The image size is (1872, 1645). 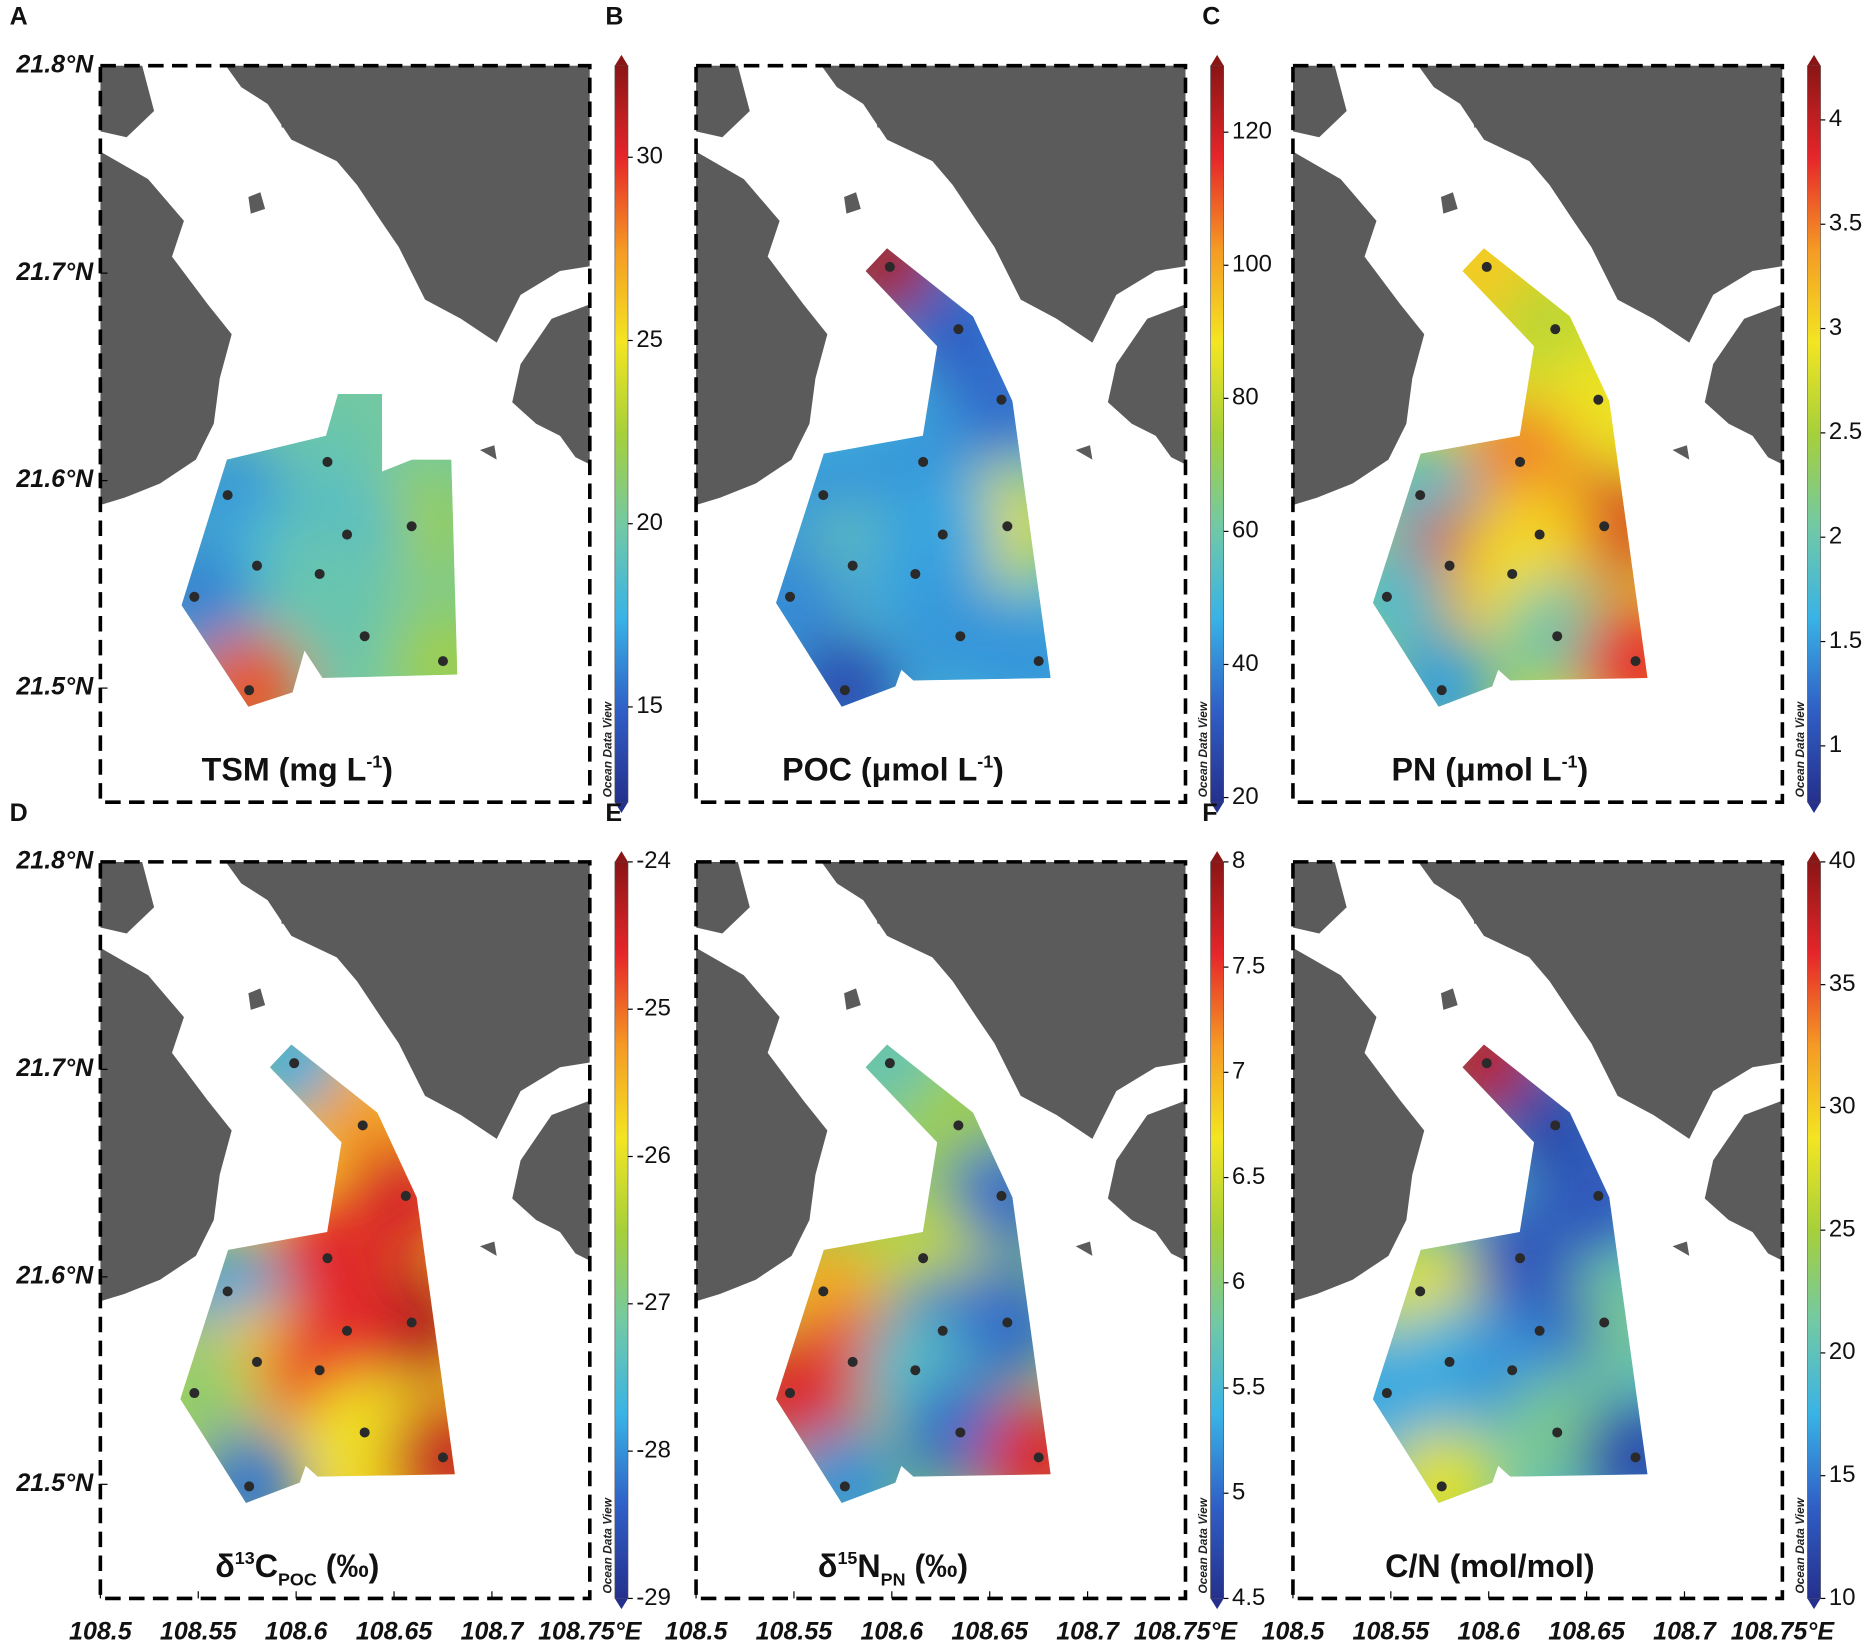 What do you see at coordinates (1252, 264) in the screenshot?
I see `colorbar-tick-label: 100` at bounding box center [1252, 264].